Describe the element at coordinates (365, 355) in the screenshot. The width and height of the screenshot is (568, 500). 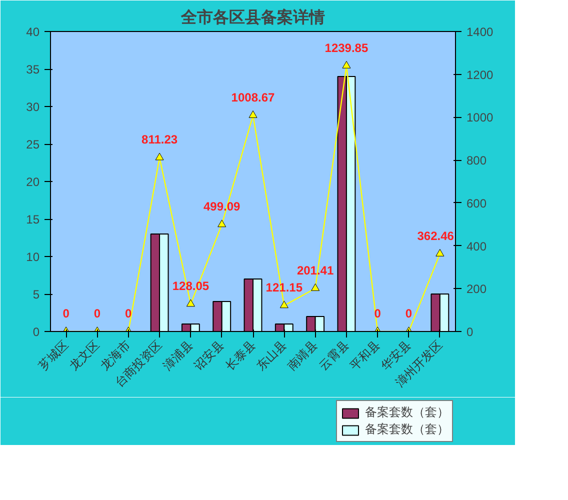
I see `x-tick-label: 平和县` at that location.